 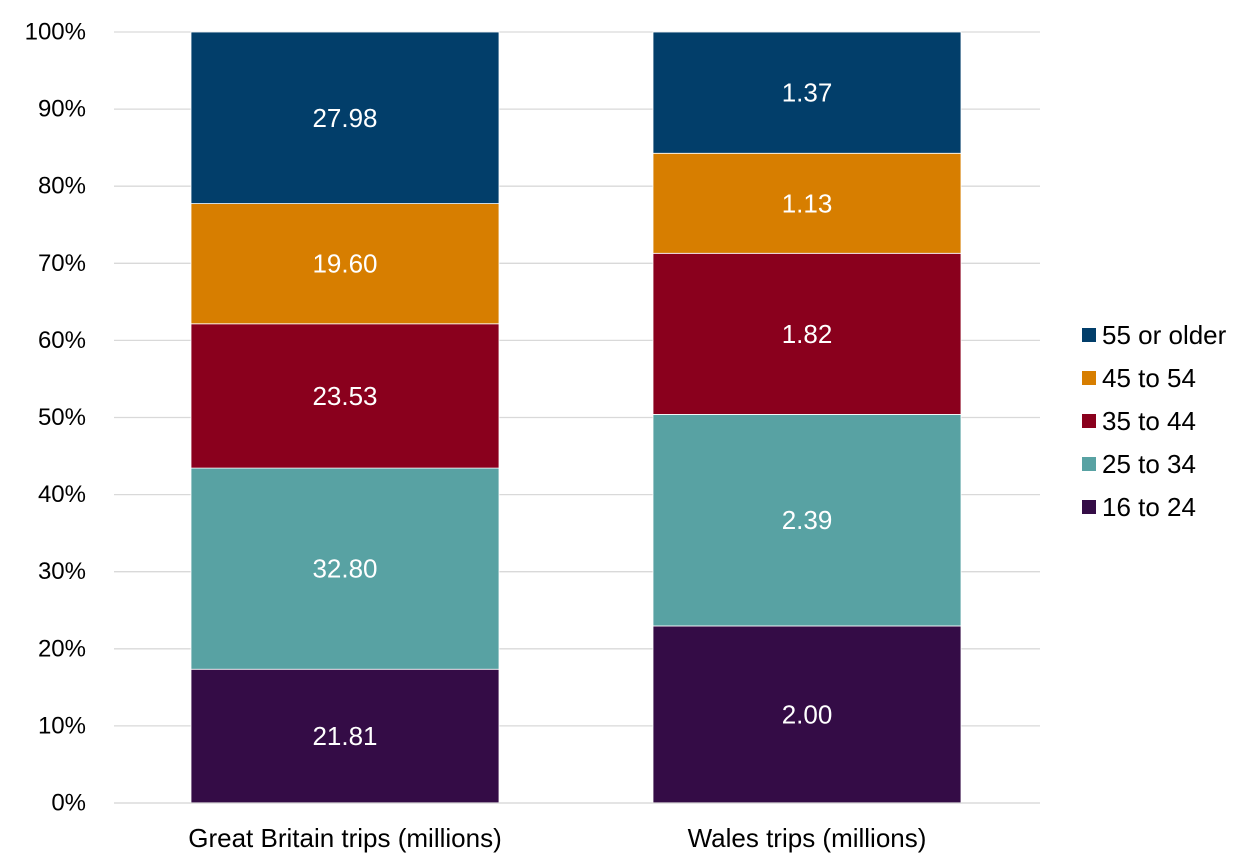 I want to click on legend-item: 55 or older, so click(x=1154, y=335).